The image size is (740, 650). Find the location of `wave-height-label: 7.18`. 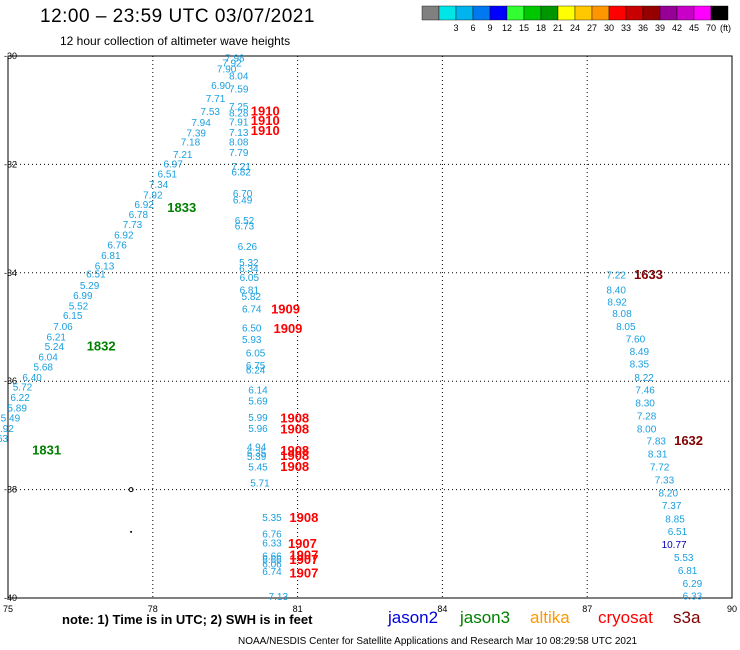

wave-height-label: 7.18 is located at coordinates (191, 143).